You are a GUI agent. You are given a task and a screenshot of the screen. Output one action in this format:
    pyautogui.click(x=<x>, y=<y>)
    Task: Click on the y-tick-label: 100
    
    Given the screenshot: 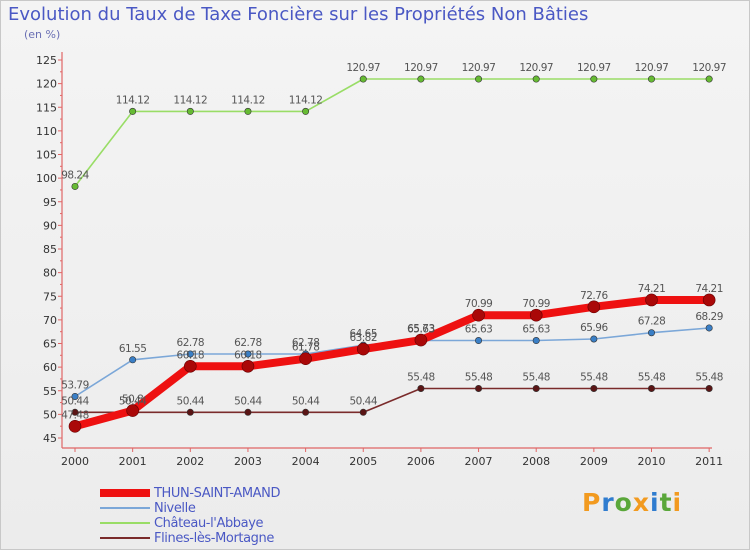 What is the action you would take?
    pyautogui.click(x=46, y=178)
    